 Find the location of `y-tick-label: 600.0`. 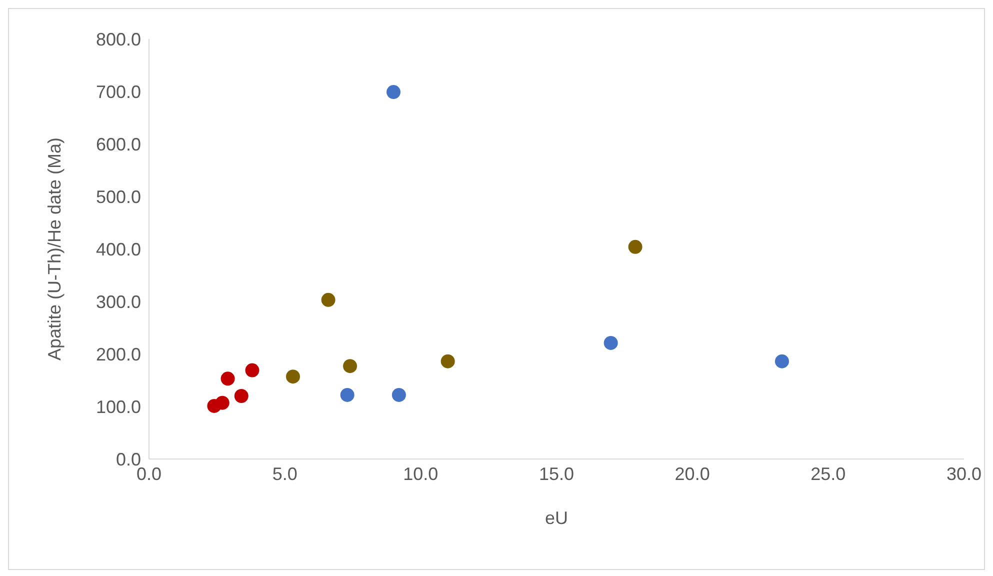

y-tick-label: 600.0 is located at coordinates (118, 144).